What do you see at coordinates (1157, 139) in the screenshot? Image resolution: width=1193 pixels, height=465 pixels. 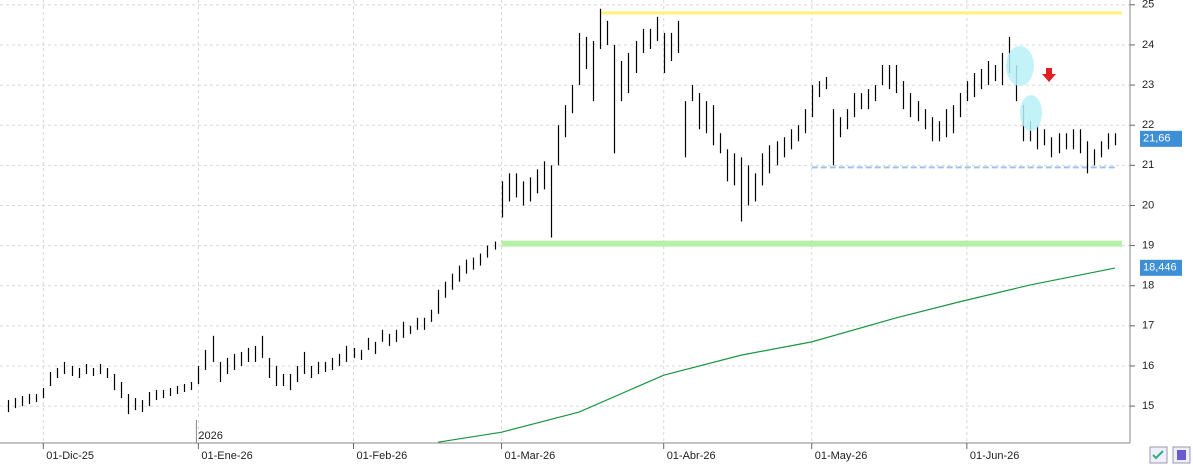 I see `price-tag-label: 21,66` at bounding box center [1157, 139].